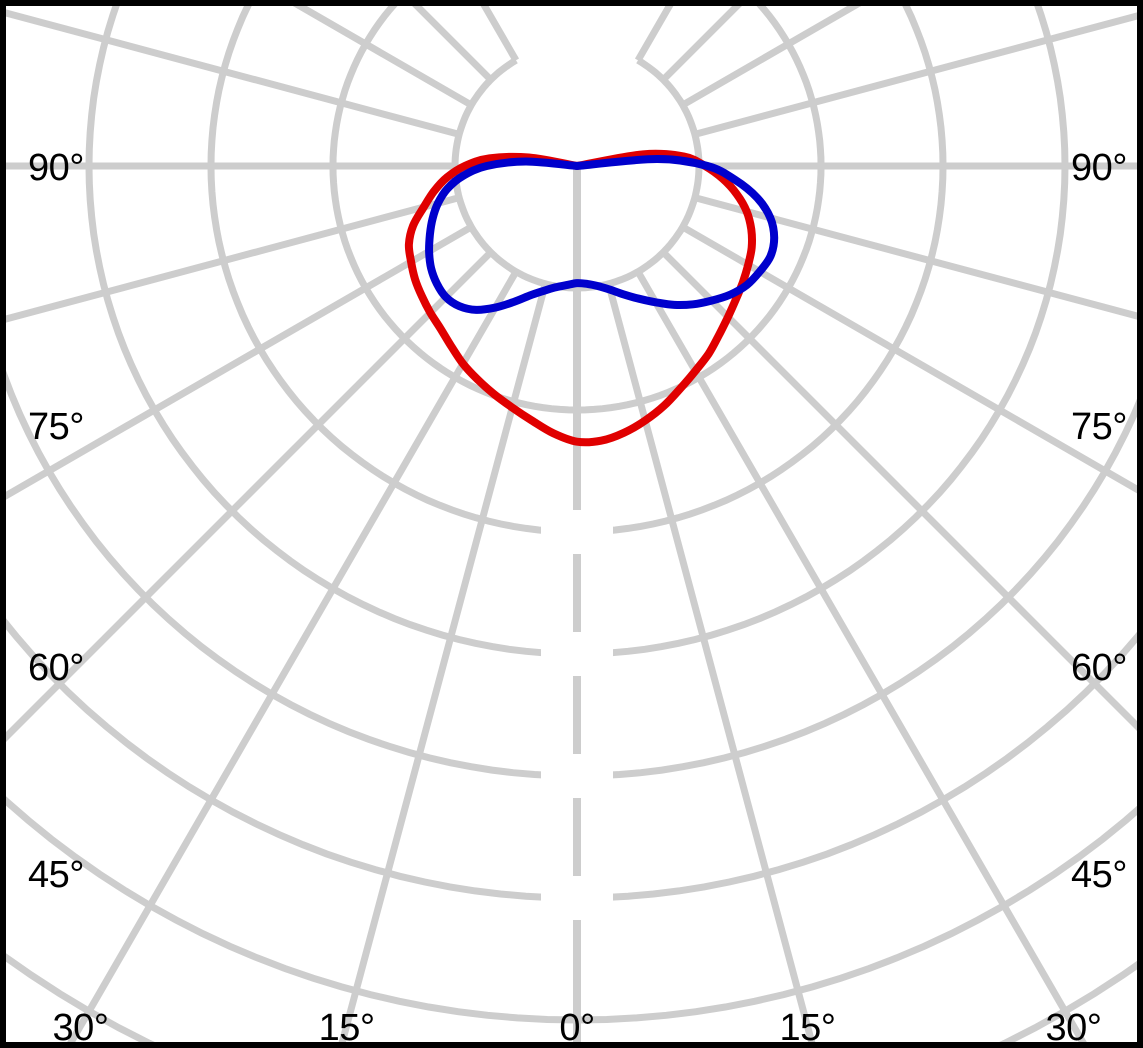 The image size is (1143, 1048). What do you see at coordinates (577, 715) in the screenshot?
I see `radial-label-mask-group` at bounding box center [577, 715].